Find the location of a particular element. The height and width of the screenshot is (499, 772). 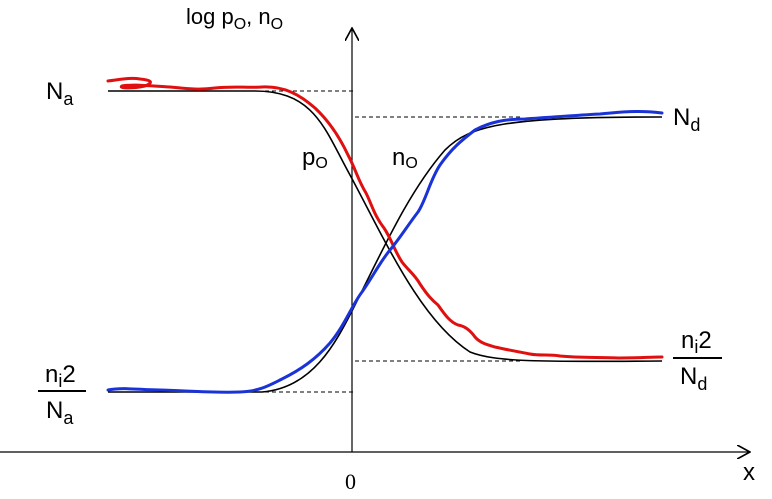

na-label-subscript: a is located at coordinates (68, 99).